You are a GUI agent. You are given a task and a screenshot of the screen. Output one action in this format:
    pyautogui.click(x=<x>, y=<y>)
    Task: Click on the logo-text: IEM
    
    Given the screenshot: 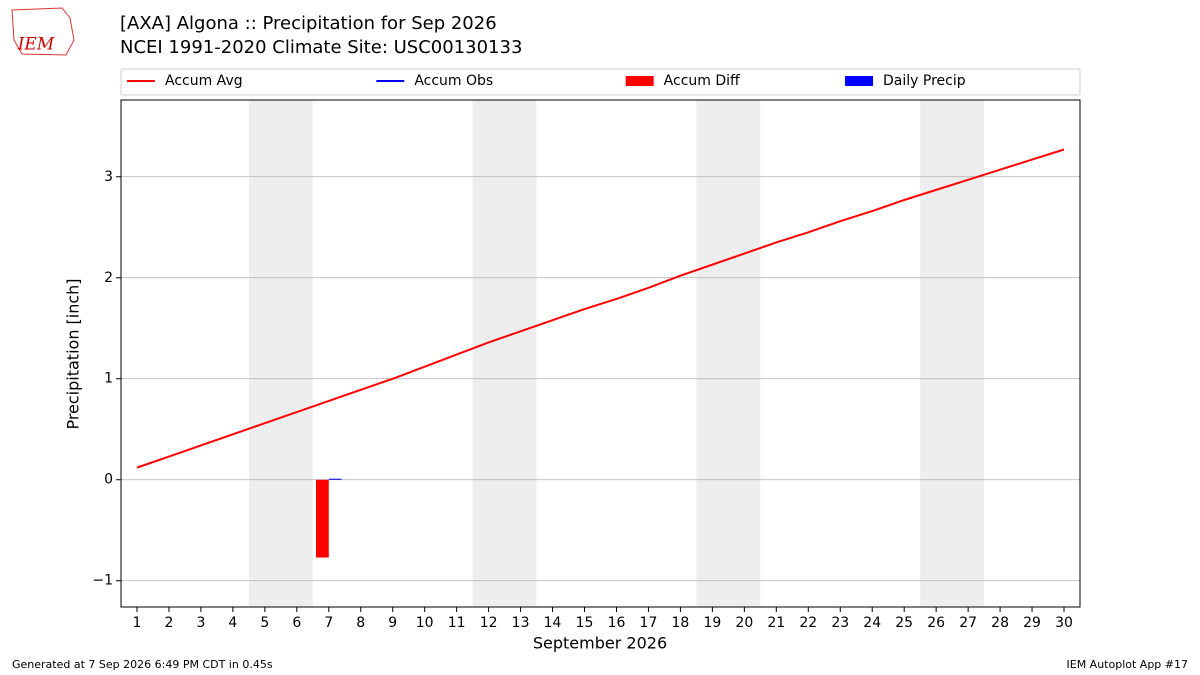 What is the action you would take?
    pyautogui.click(x=36, y=45)
    